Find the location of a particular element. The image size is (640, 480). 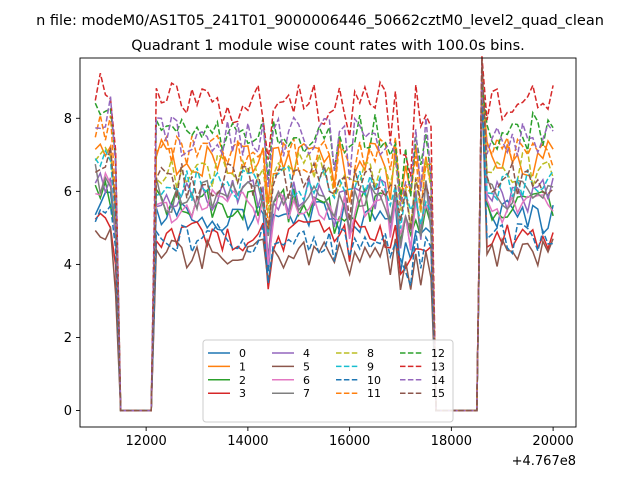

x-axis: 12000 14000 16000 18000 20000 is located at coordinates (349, 438).